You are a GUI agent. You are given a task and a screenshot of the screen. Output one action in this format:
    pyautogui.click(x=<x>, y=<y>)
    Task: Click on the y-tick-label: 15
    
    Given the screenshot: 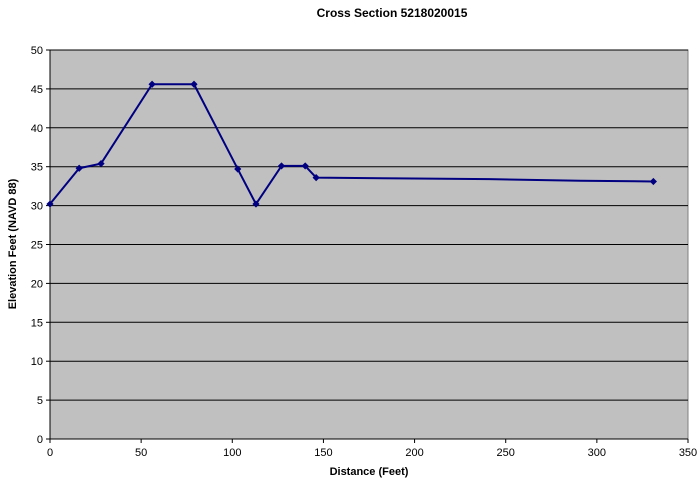 What is the action you would take?
    pyautogui.click(x=37, y=323)
    